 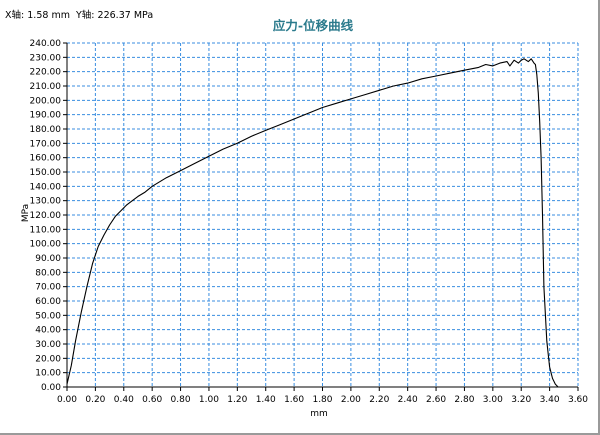 I want to click on x-tick-label: 1.60, so click(x=294, y=400).